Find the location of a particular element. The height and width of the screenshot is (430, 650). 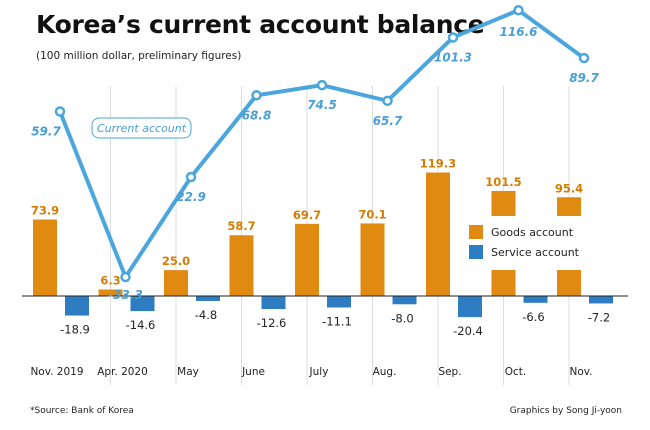

current-account-value-label: 65.7 is located at coordinates (388, 121).